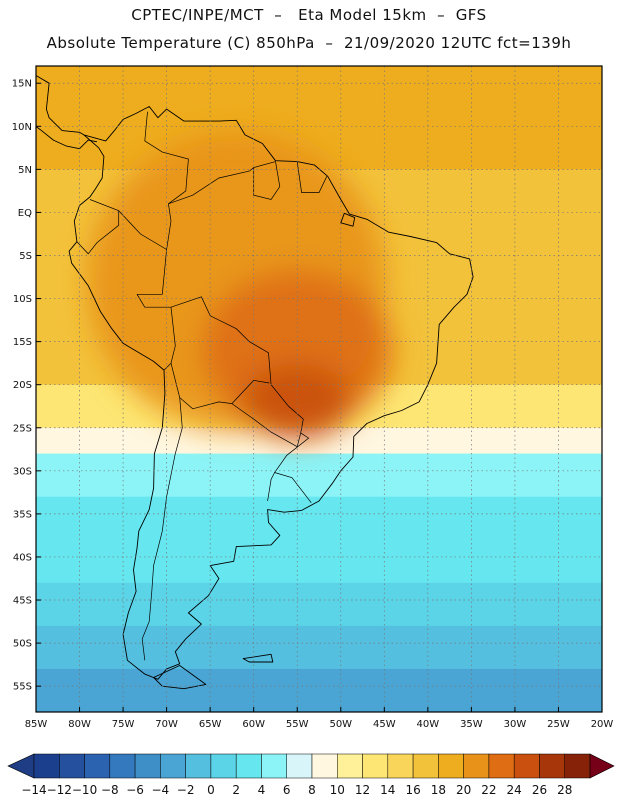 Image resolution: width=618 pixels, height=800 pixels. I want to click on brazil-border-north, so click(206, 228).